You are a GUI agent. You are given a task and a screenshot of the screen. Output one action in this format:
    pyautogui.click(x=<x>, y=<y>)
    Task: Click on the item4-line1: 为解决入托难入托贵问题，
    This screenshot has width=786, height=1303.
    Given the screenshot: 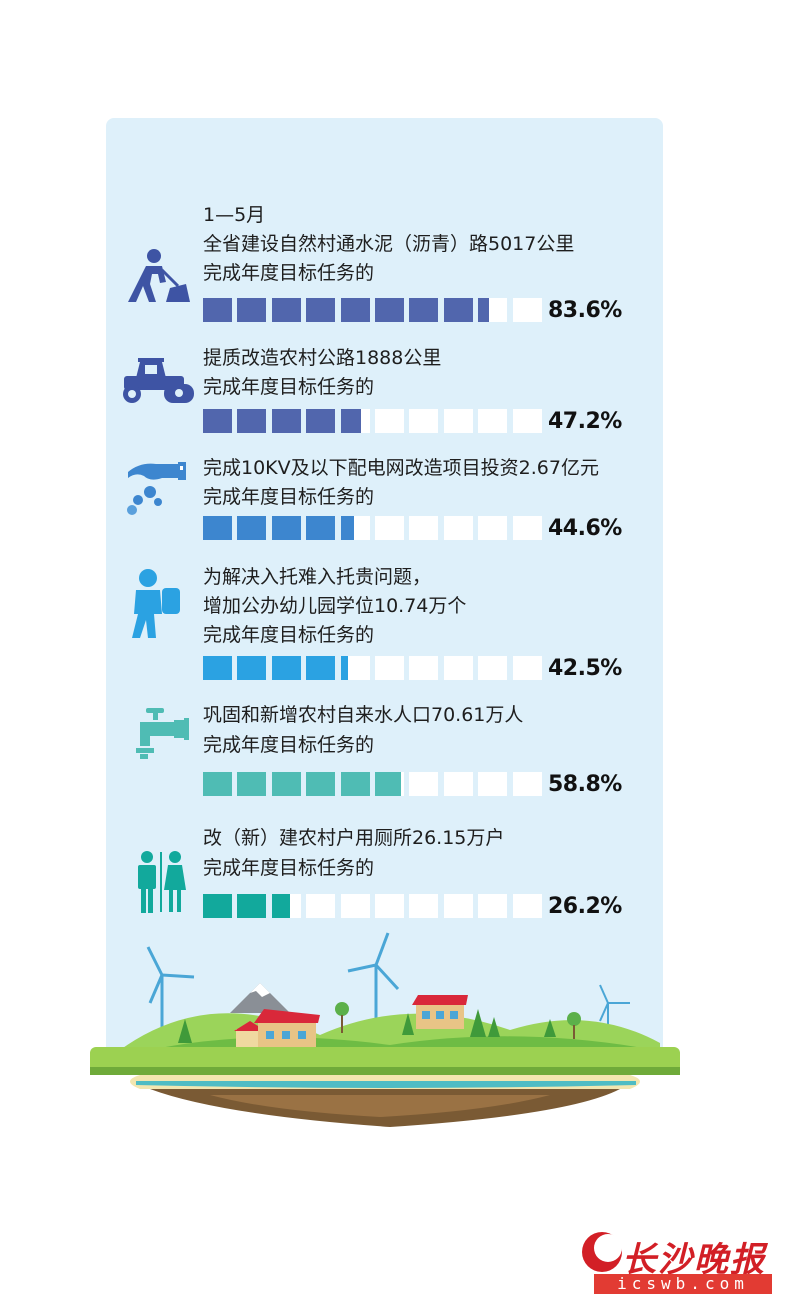 What is the action you would take?
    pyautogui.click(x=317, y=577)
    